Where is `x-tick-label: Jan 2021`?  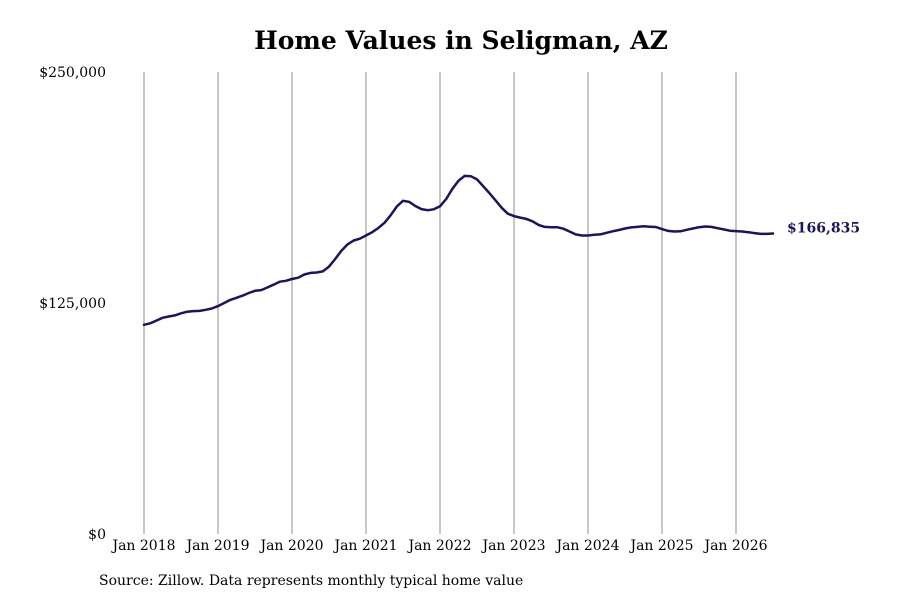 x-tick-label: Jan 2021 is located at coordinates (364, 546).